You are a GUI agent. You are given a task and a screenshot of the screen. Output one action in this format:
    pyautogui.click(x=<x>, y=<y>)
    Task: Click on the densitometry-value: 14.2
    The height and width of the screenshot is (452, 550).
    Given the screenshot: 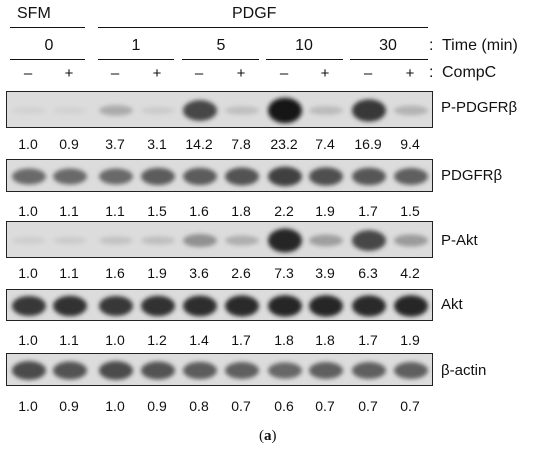 What is the action you would take?
    pyautogui.click(x=199, y=144)
    